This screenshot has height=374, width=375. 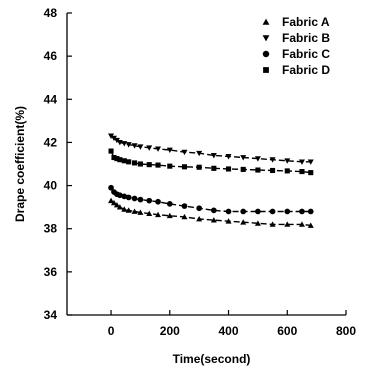 What do you see at coordinates (51, 315) in the screenshot?
I see `y-tick-label: 34` at bounding box center [51, 315].